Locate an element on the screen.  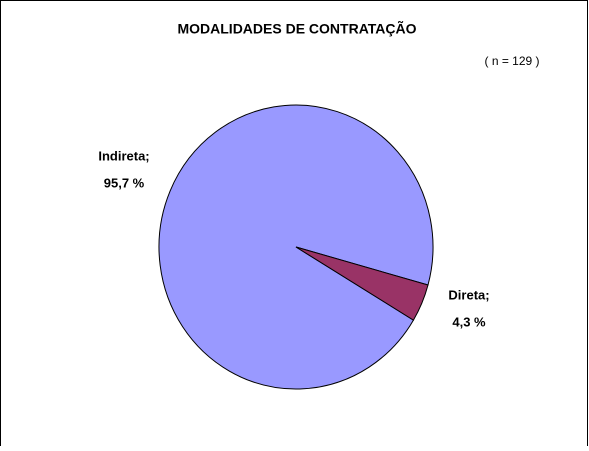
slice-label: Direta; is located at coordinates (468, 294).